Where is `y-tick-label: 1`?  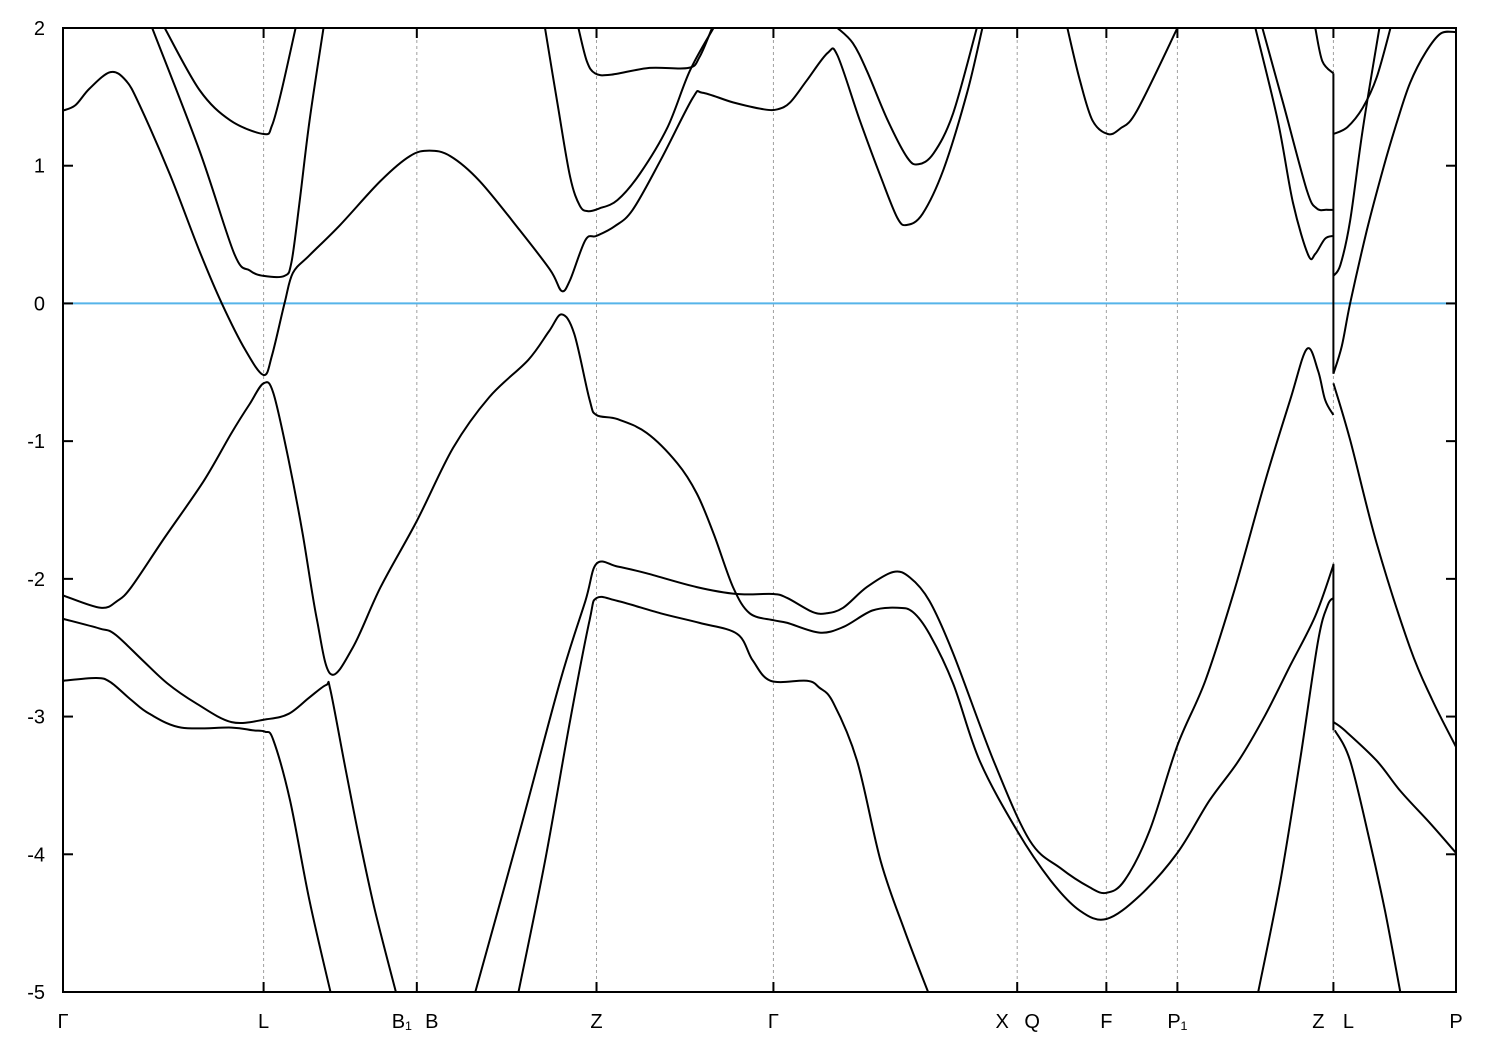
y-tick-label: 1 is located at coordinates (39, 167).